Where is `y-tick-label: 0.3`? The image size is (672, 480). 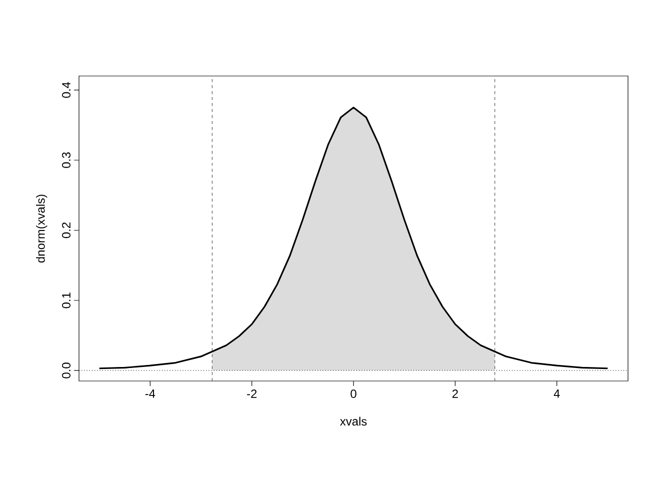 y-tick-label: 0.3 is located at coordinates (66, 160).